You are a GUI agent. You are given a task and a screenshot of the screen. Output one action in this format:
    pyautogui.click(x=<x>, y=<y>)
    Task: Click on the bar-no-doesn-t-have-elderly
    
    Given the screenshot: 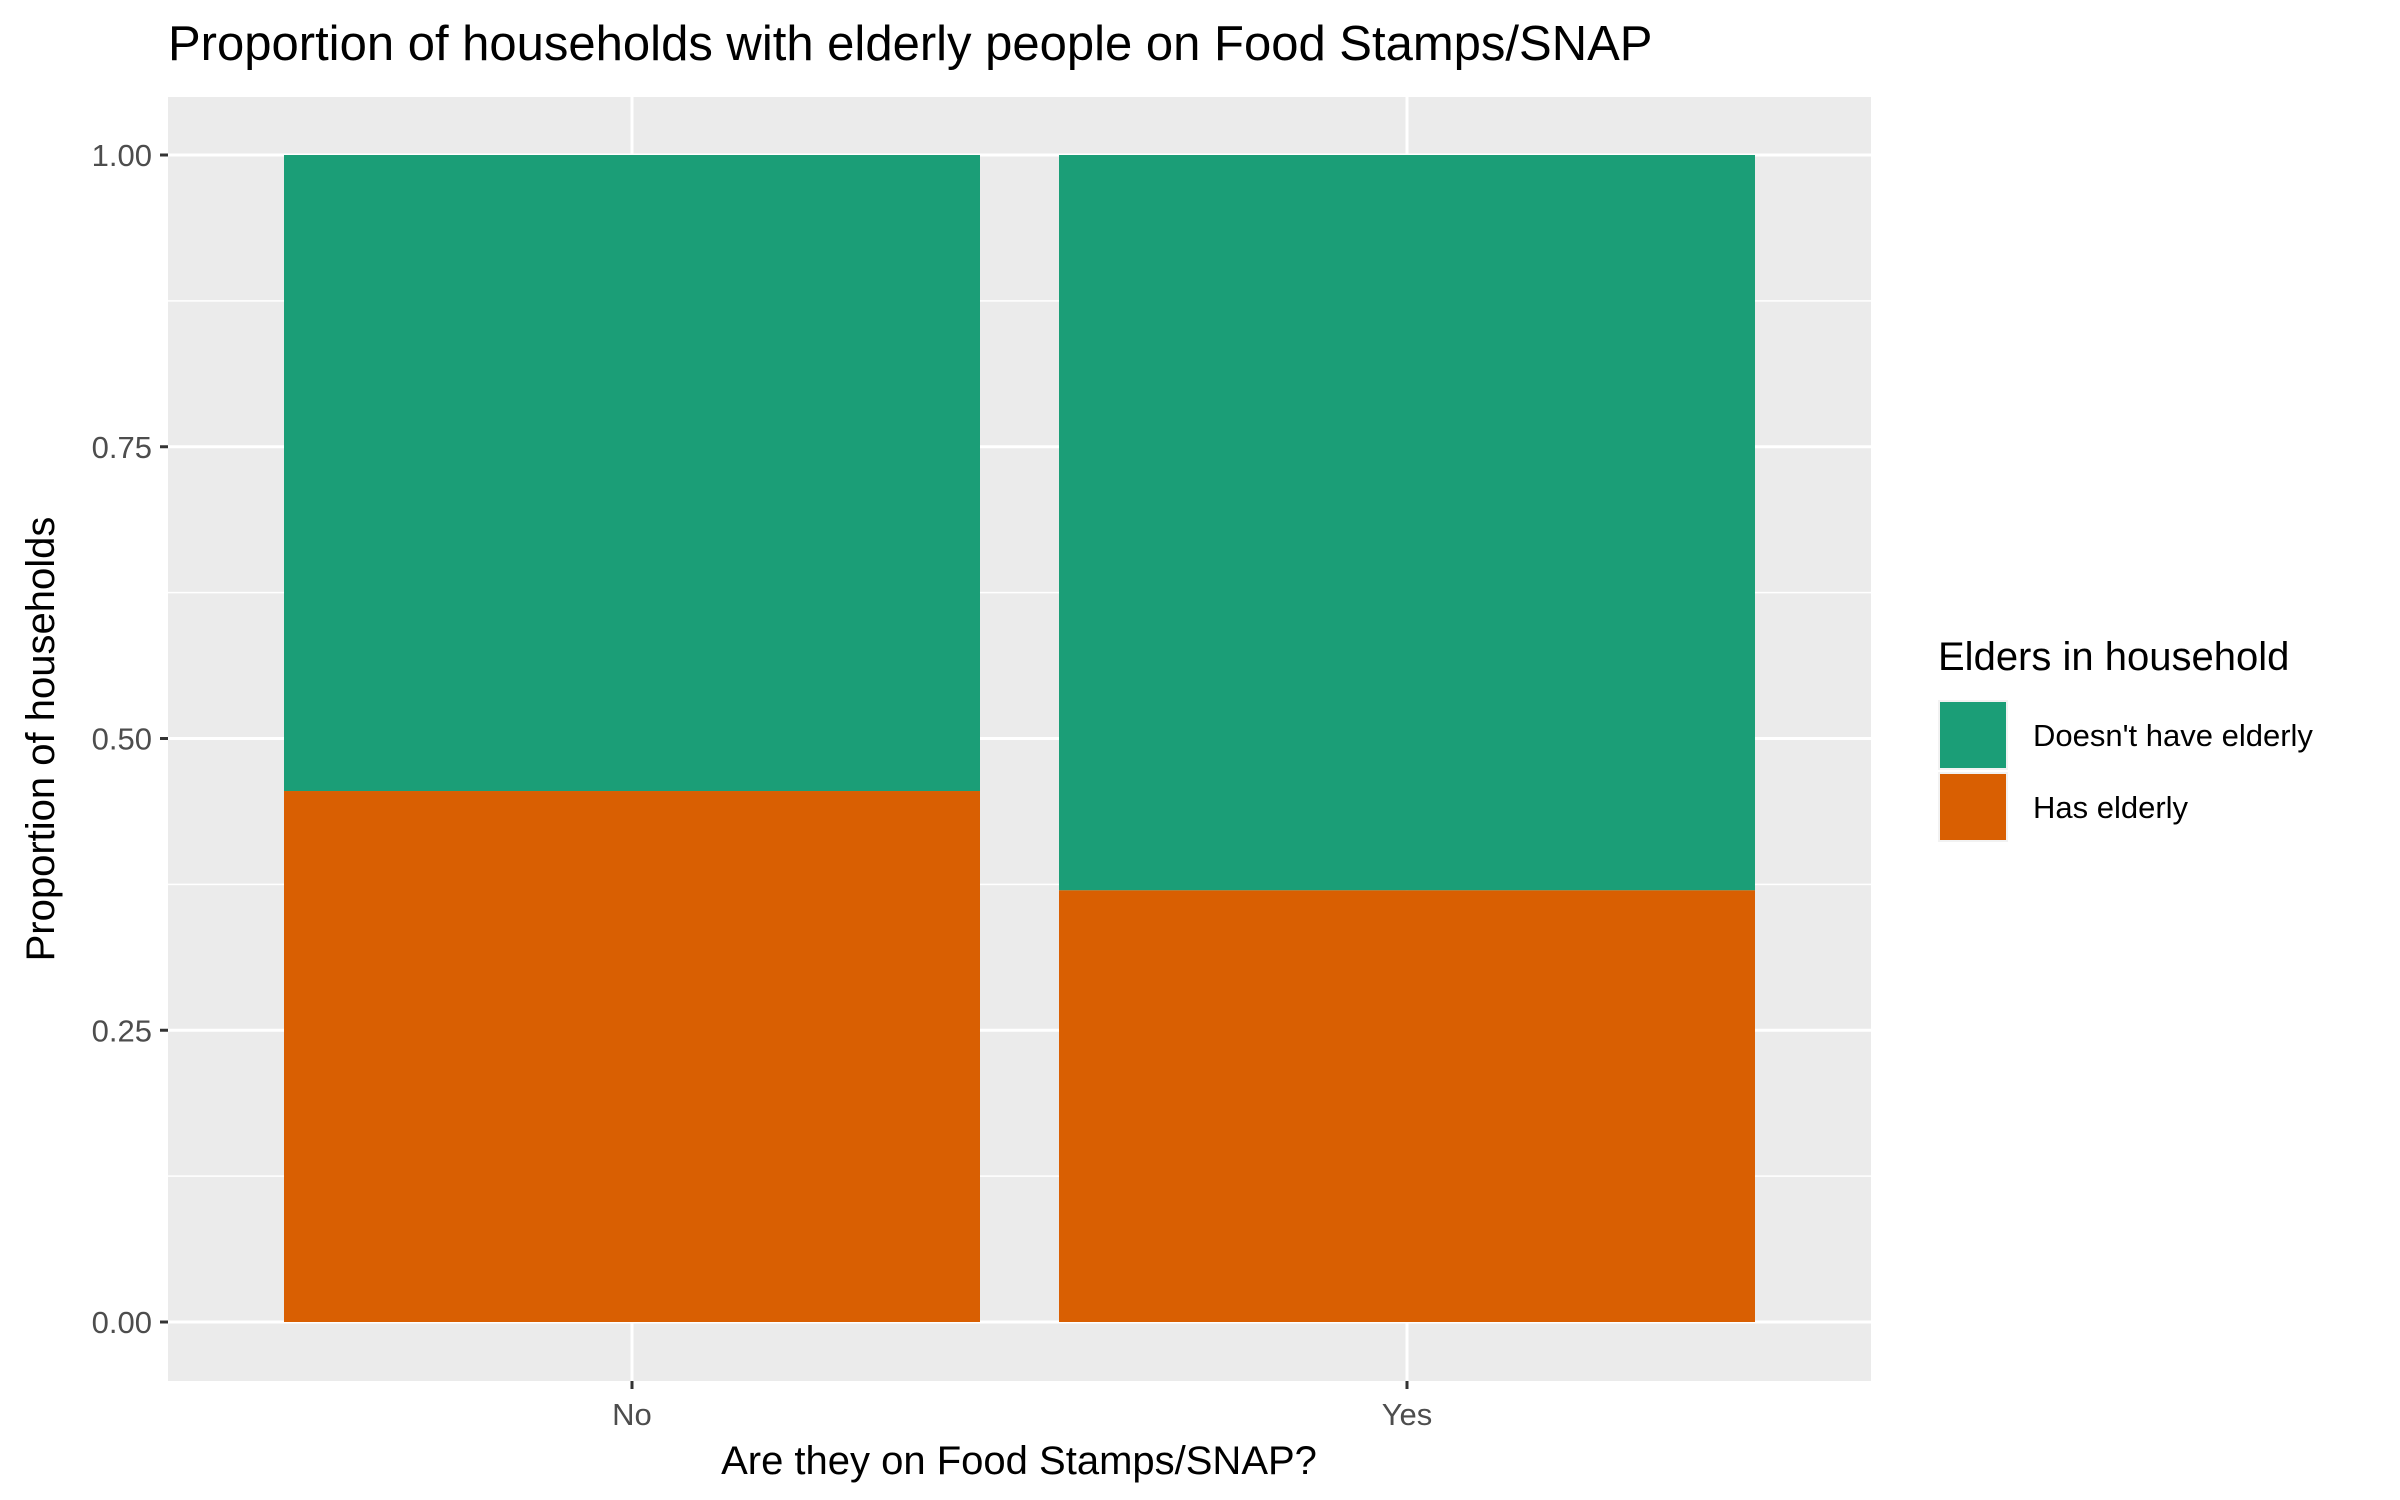 What is the action you would take?
    pyautogui.click(x=632, y=473)
    